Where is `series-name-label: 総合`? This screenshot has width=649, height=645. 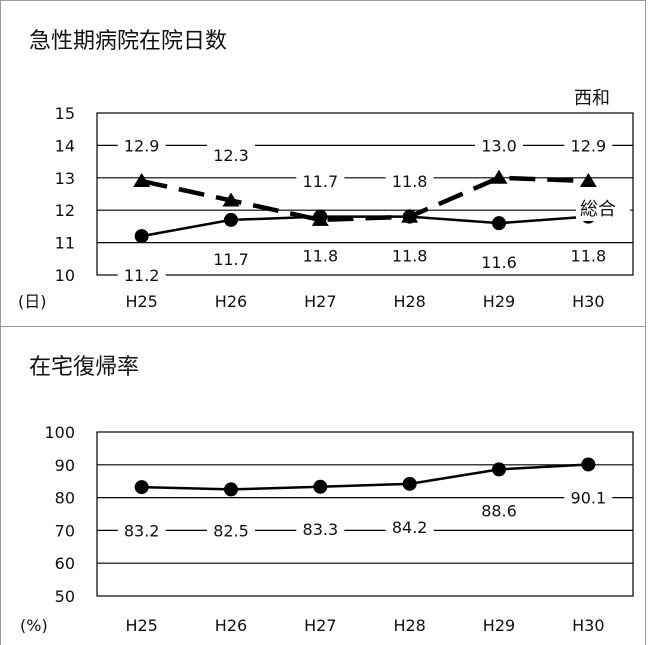
series-name-label: 総合 is located at coordinates (598, 209).